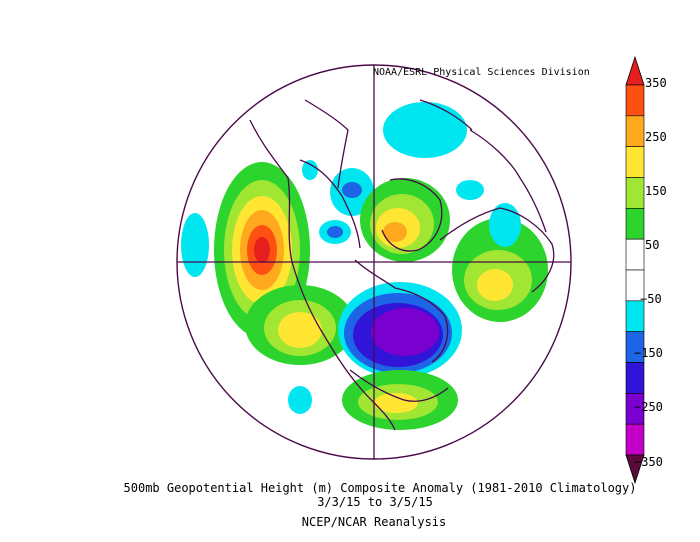 The width and height of the screenshot is (700, 542). Describe the element at coordinates (635, 70) in the screenshot. I see `colorbar-top-arrow` at that location.